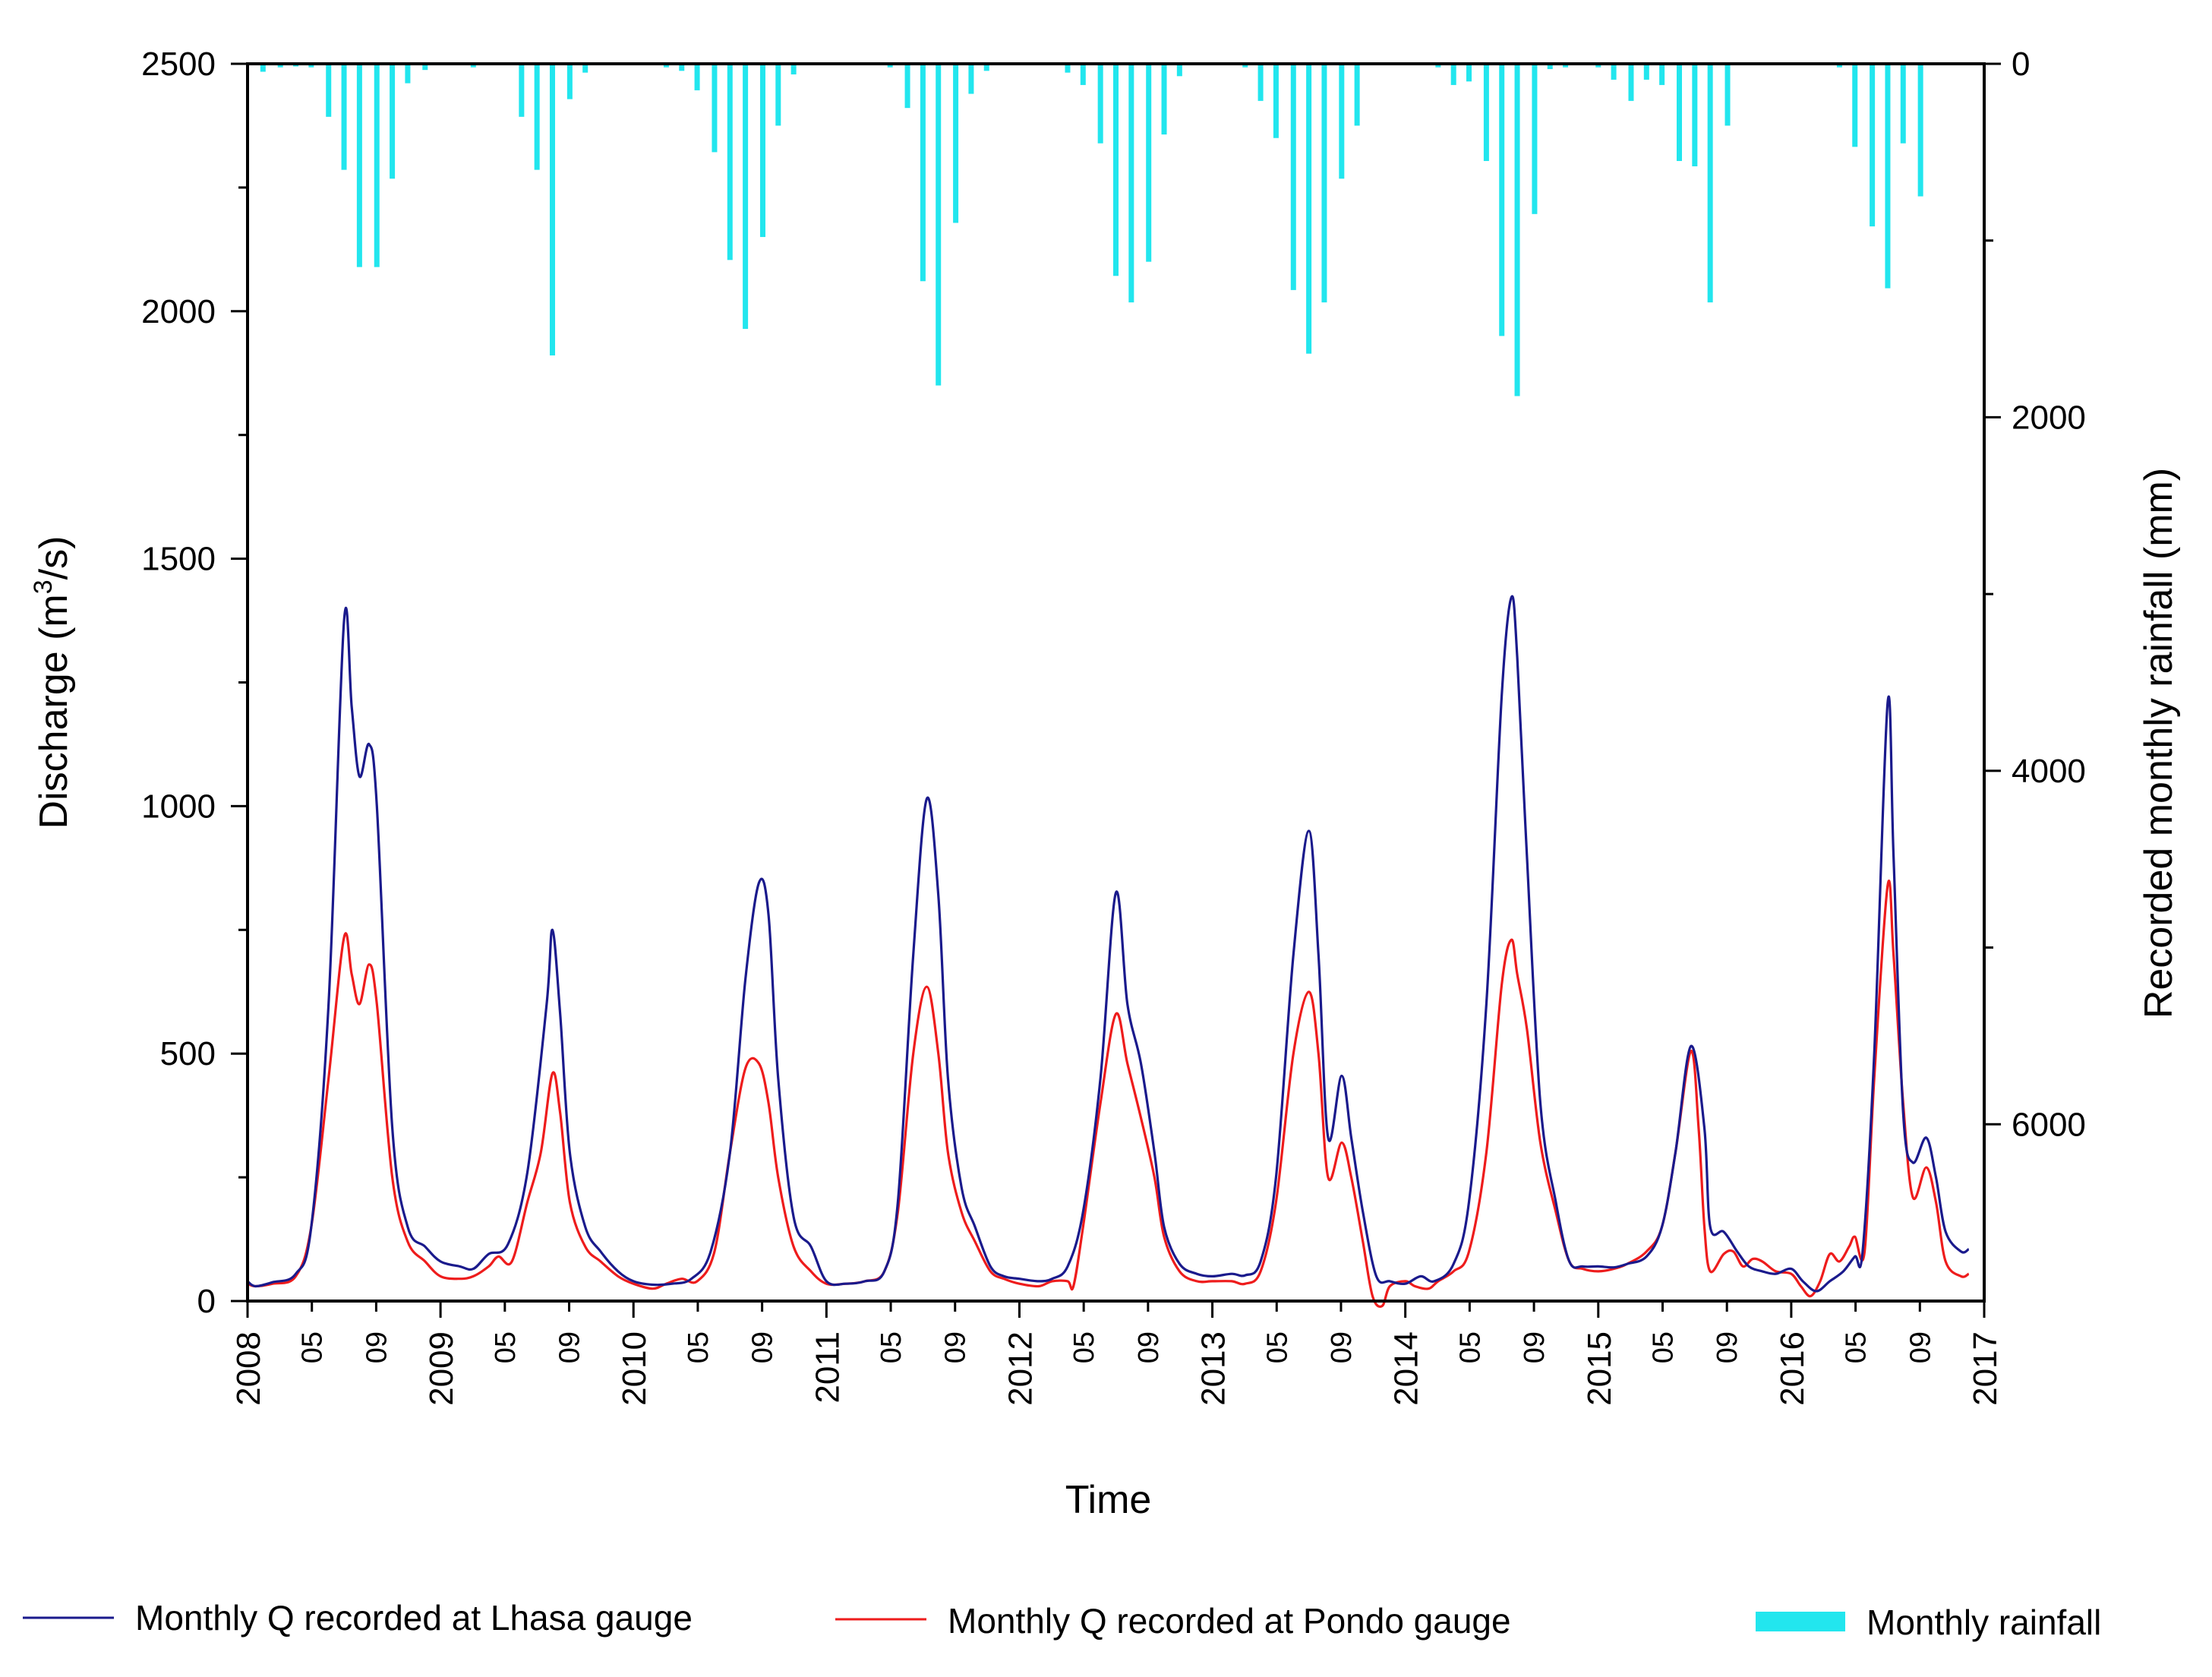 The width and height of the screenshot is (2212, 1677). Describe the element at coordinates (1020, 1368) in the screenshot. I see `x-year-label: 2012` at that location.